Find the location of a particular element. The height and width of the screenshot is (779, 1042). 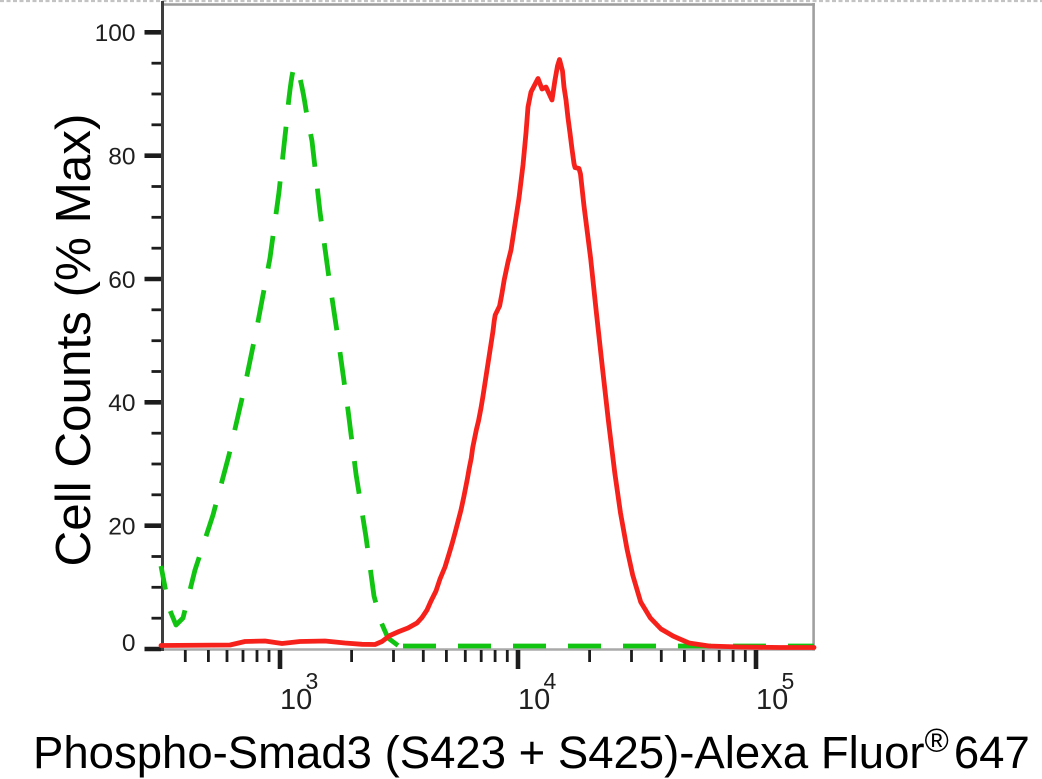

svg-text: 60 is located at coordinates (121, 280).